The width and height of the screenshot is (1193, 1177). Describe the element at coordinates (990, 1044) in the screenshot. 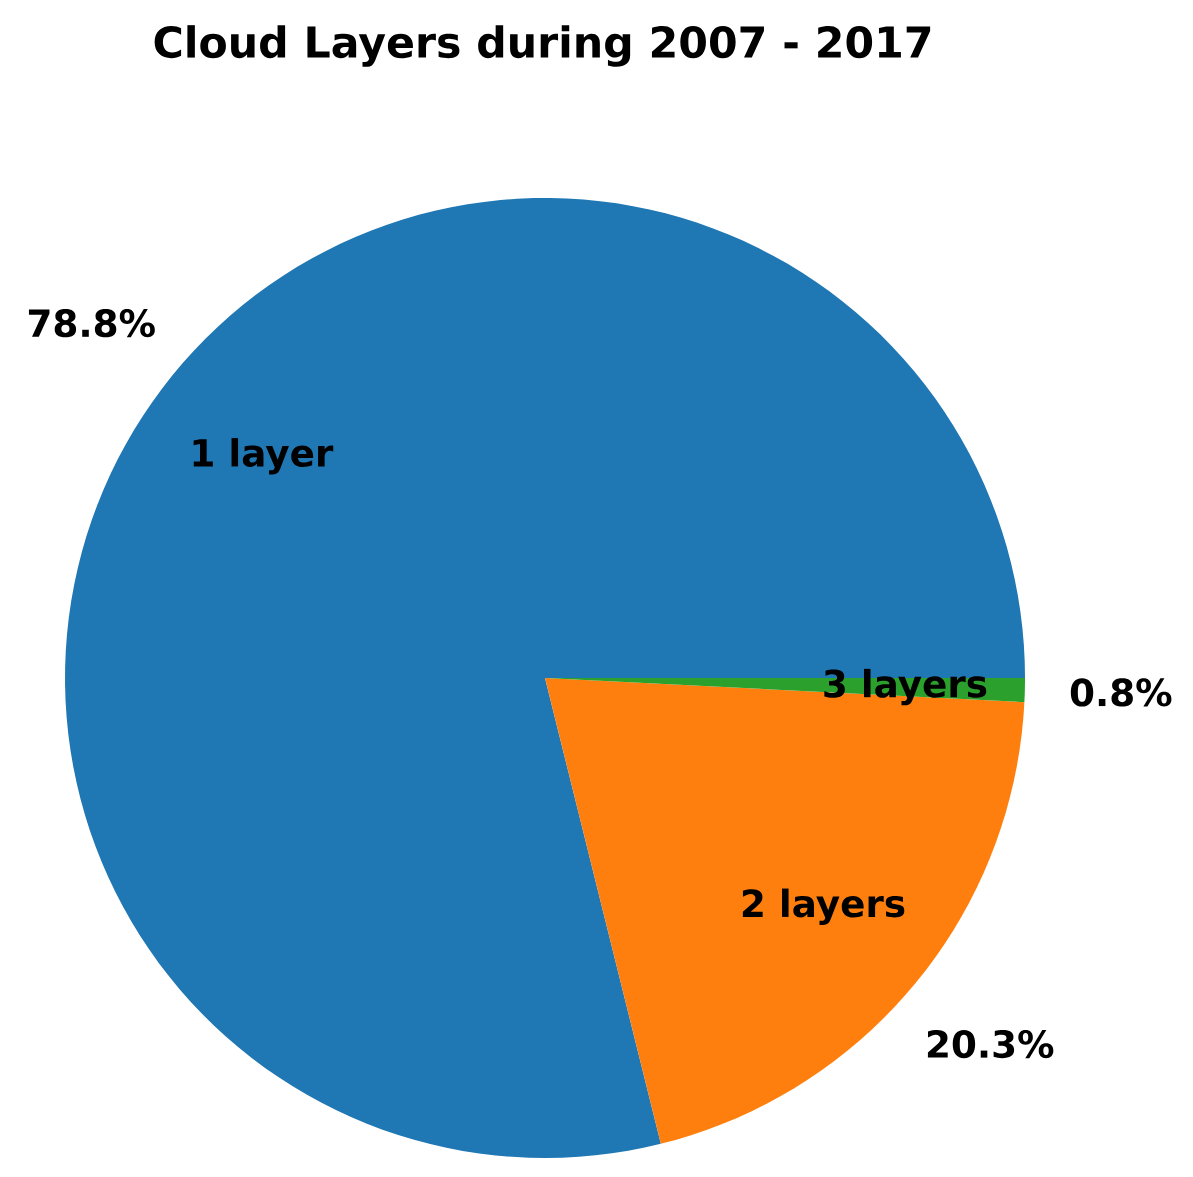

I see `data-label: 20.3%` at that location.